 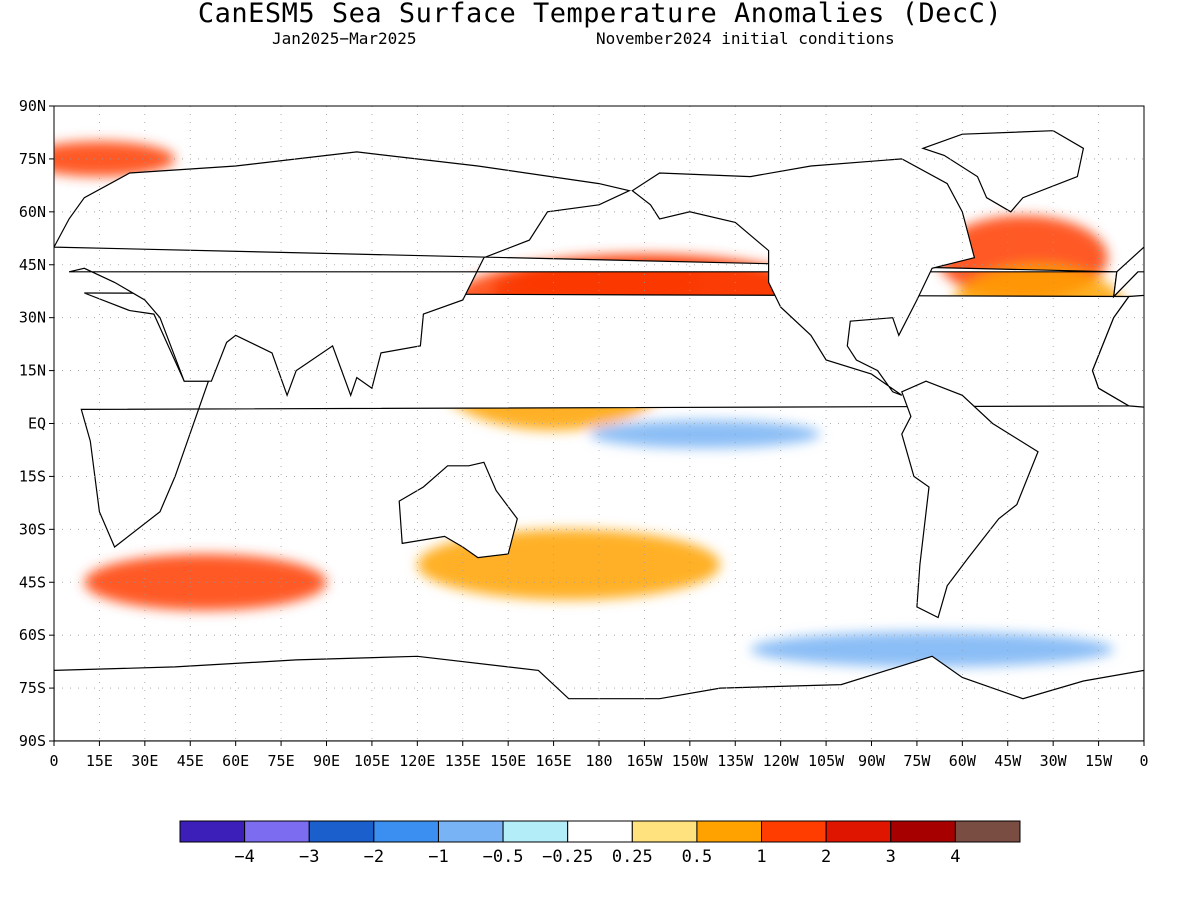 I want to click on colorbar-label: −1, so click(x=438, y=857).